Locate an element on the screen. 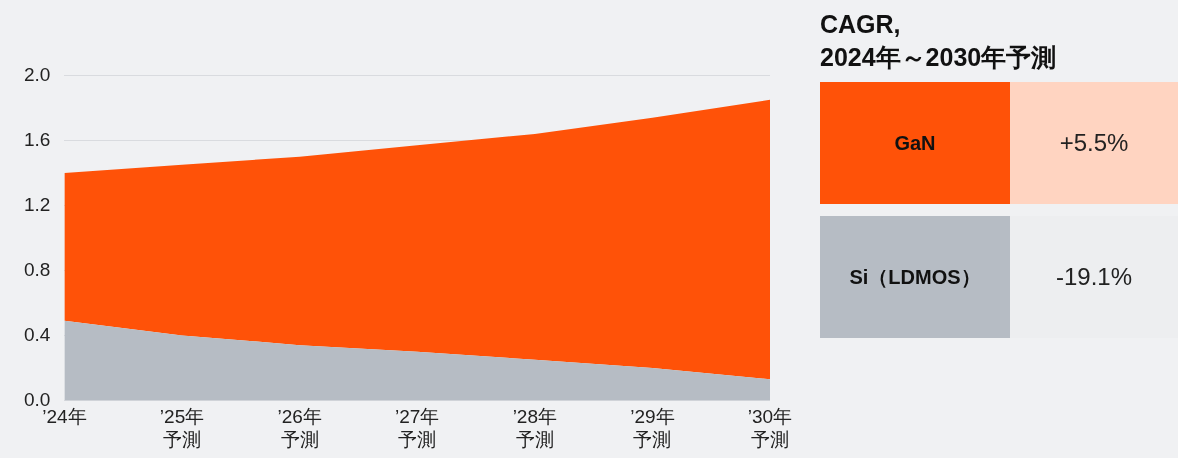  text: Si（LDMOS） is located at coordinates (915, 277).